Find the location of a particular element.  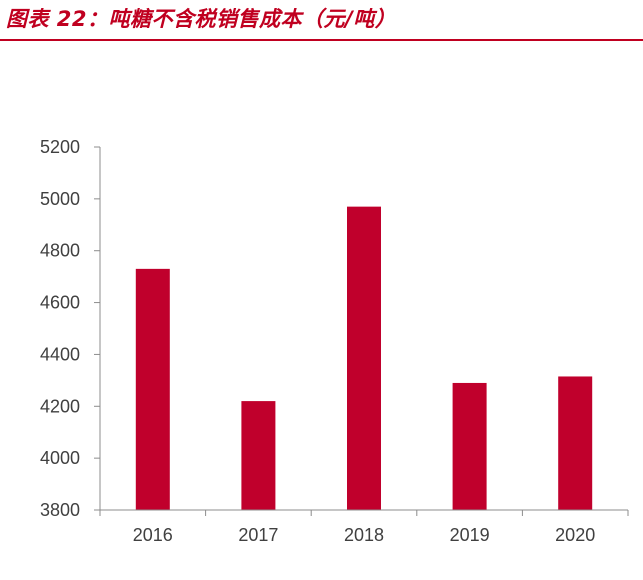

bar-2016 is located at coordinates (152, 389).